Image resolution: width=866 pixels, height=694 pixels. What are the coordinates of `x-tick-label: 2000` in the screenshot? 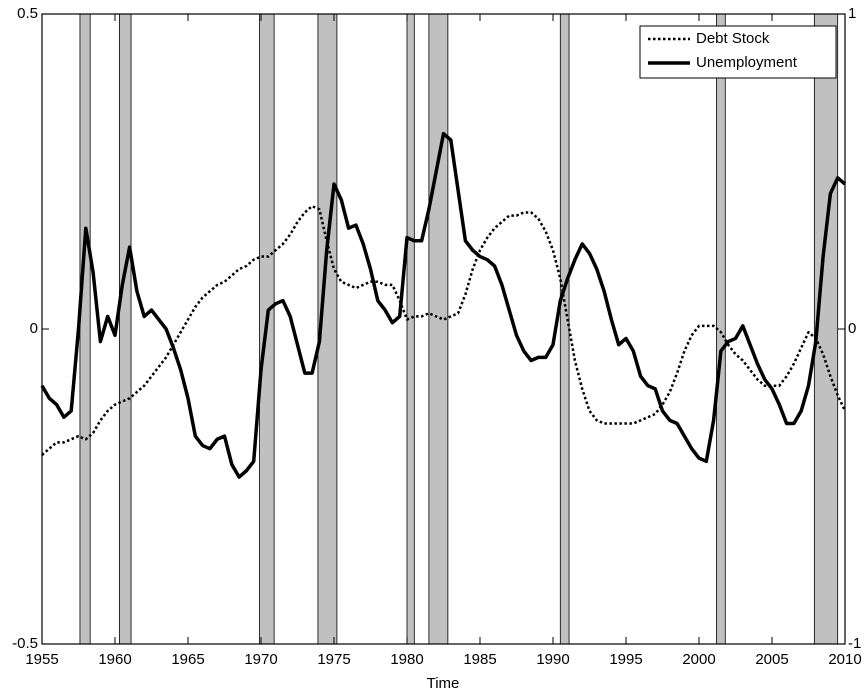 It's located at (698, 659).